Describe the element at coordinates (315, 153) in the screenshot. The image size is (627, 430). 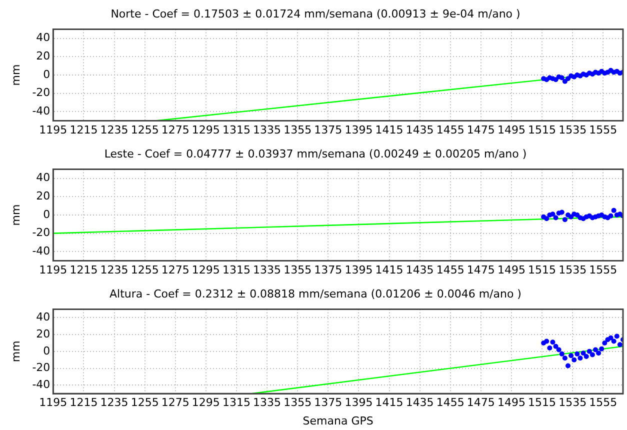
I see `chart-title: Leste - Coef = 0.04777 ± 0.03937 mm/semana (0.00249 ± 0.00205 m/ano )` at that location.